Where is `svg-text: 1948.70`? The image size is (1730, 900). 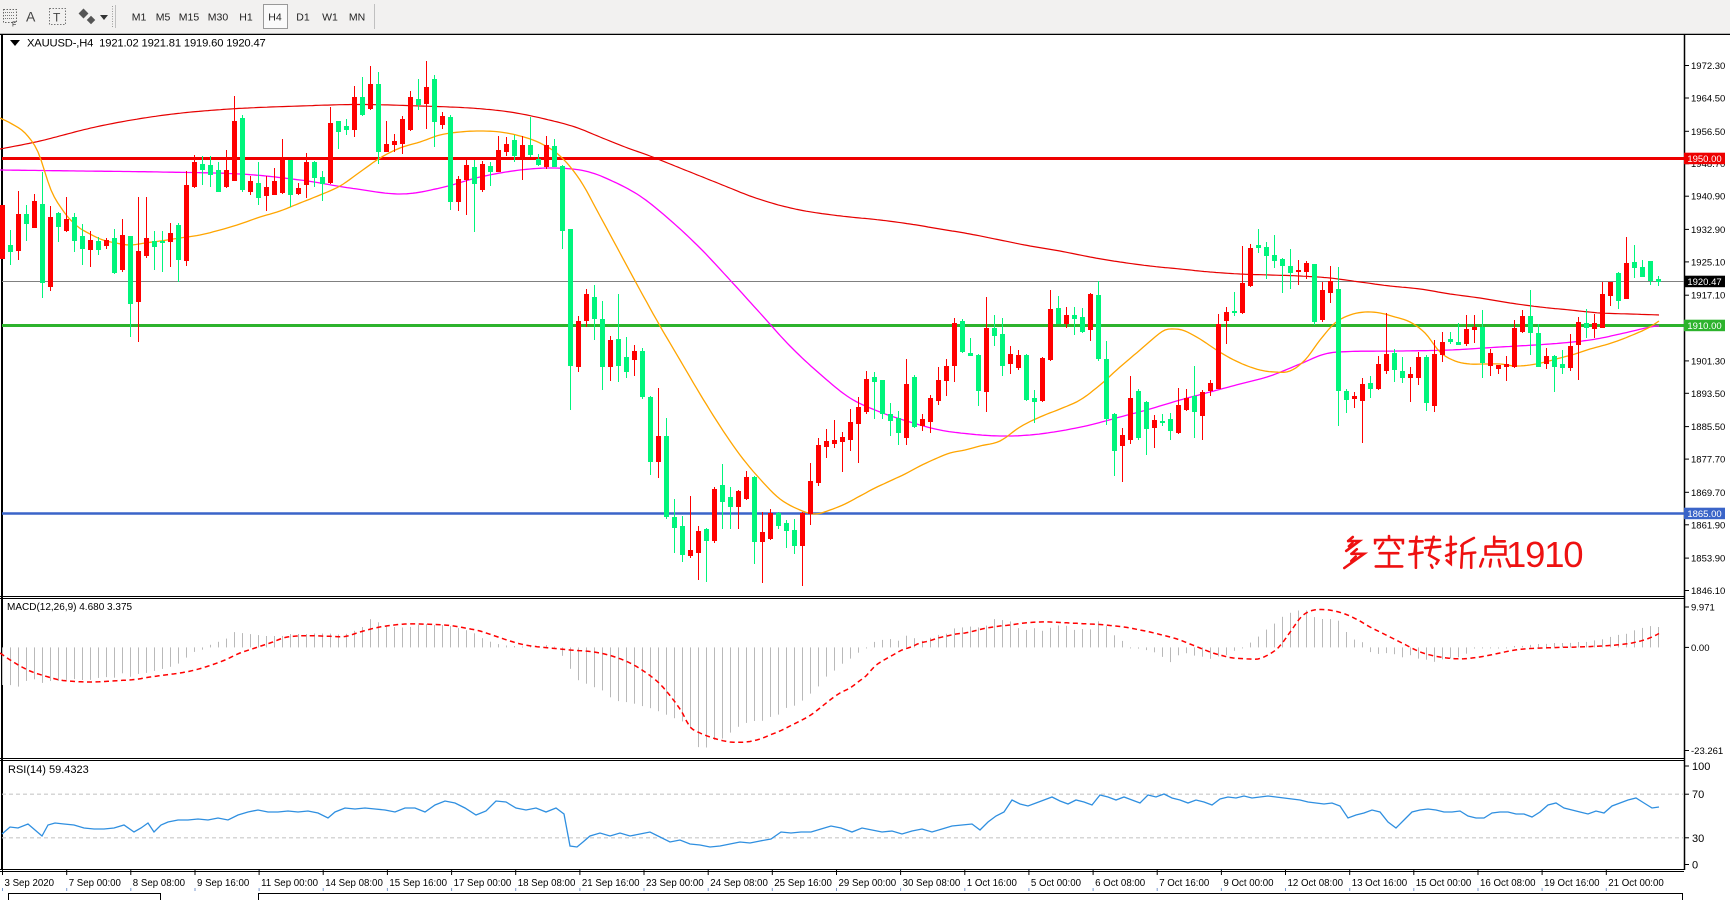 svg-text: 1948.70 is located at coordinates (1708, 164).